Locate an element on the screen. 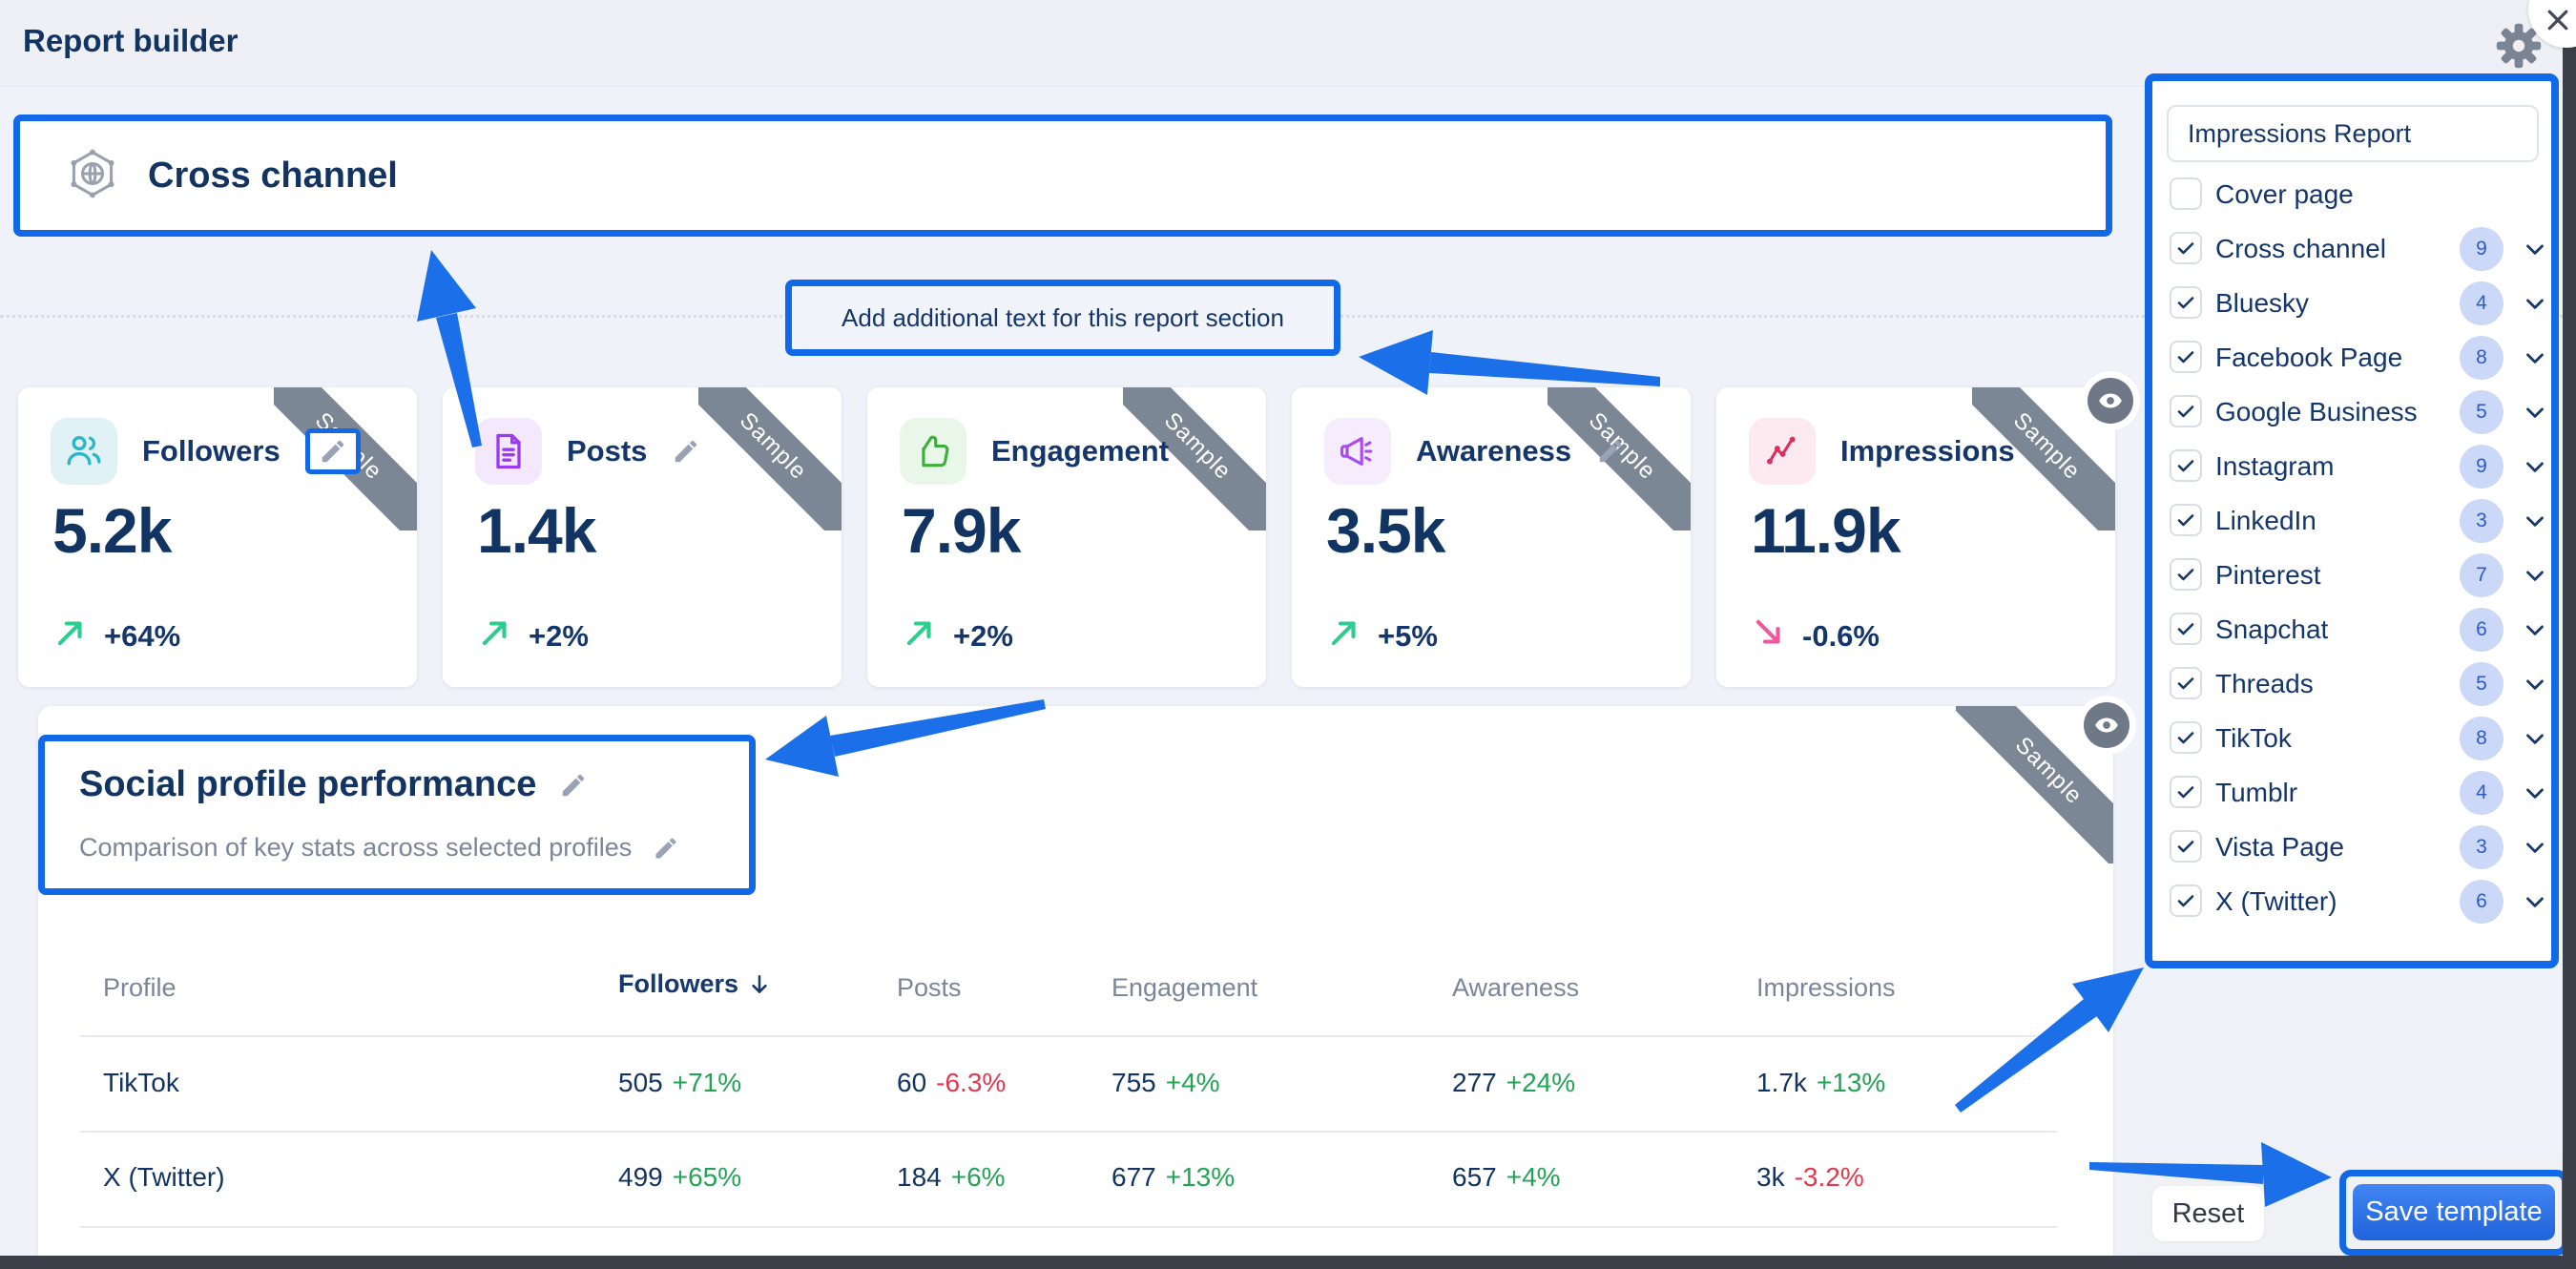  followers-icon is located at coordinates (84, 451).